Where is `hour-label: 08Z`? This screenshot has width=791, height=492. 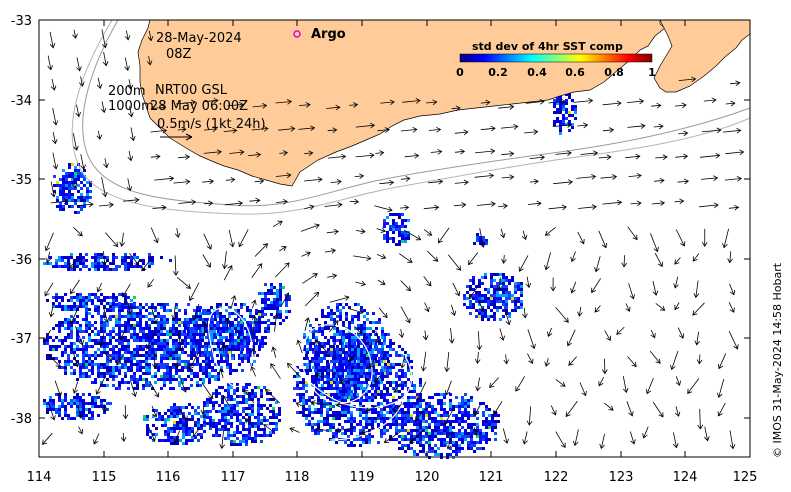 hour-label: 08Z is located at coordinates (179, 54).